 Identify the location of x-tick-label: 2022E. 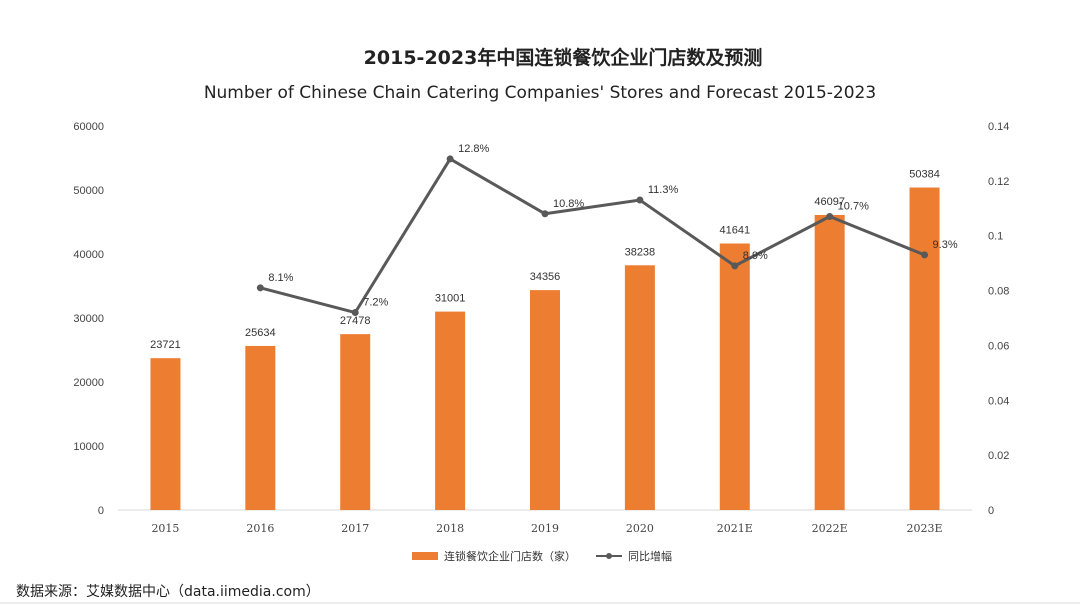
(830, 528).